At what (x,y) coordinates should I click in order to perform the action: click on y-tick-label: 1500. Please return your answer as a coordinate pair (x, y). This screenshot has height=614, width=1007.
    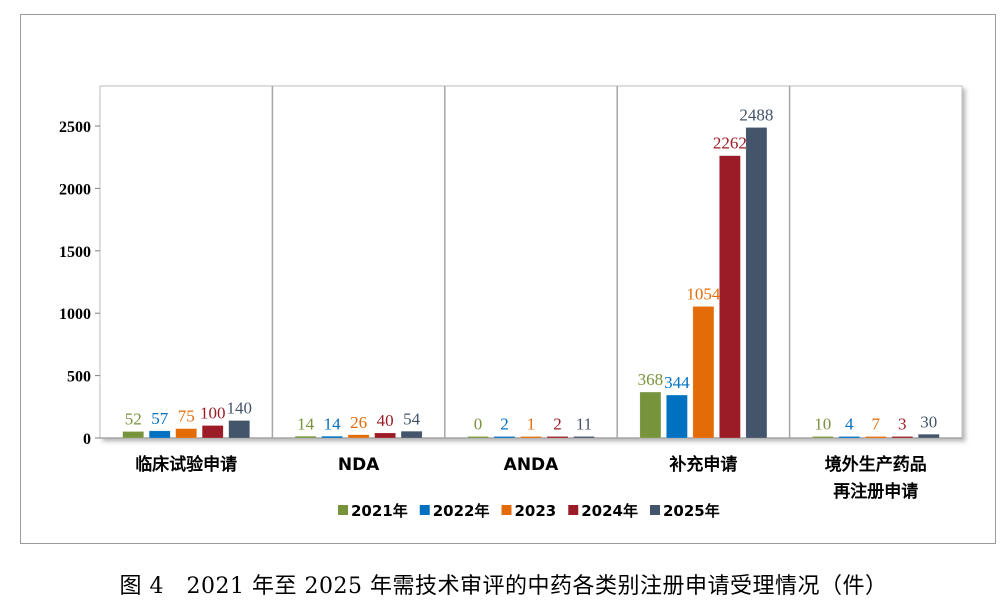
    Looking at the image, I should click on (75, 252).